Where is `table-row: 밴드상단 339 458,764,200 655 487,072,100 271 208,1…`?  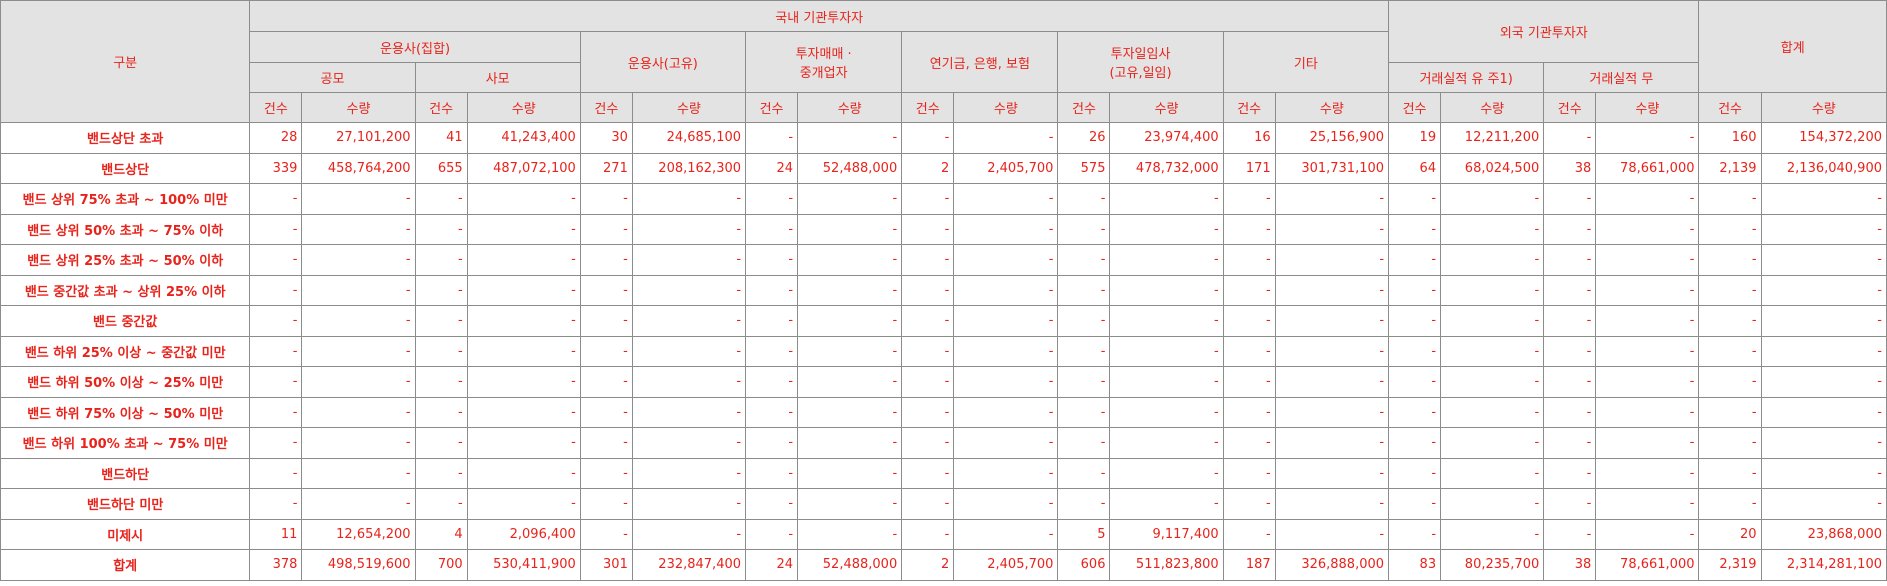
table-row: 밴드상단 339 458,764,200 655 487,072,100 271 208,1… is located at coordinates (943, 168).